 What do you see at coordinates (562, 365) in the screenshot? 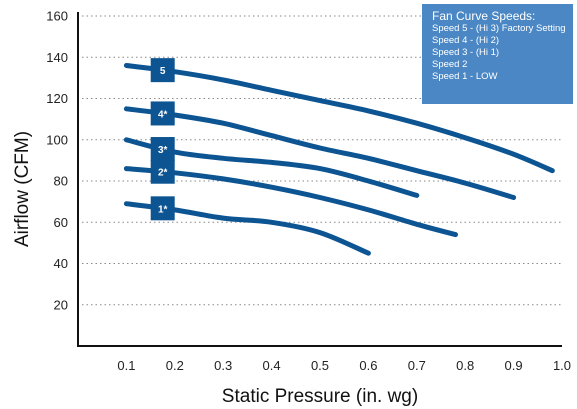
I see `x-tick-label-1.0: 1.0` at bounding box center [562, 365].